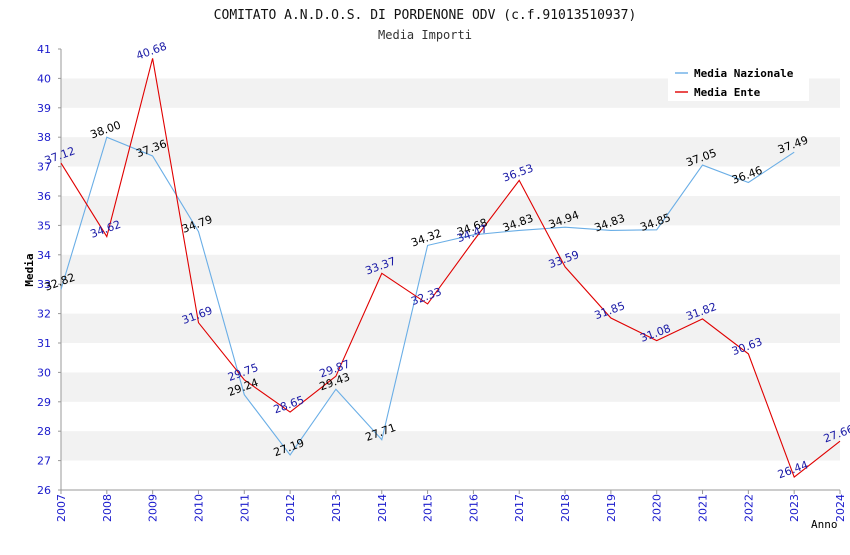  Describe the element at coordinates (794, 508) in the screenshot. I see `x-tick-label: 2023` at that location.